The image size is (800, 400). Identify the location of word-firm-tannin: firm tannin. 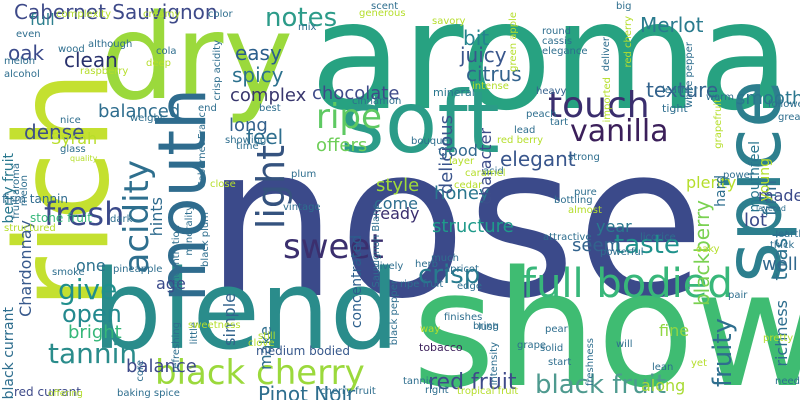
(35, 199).